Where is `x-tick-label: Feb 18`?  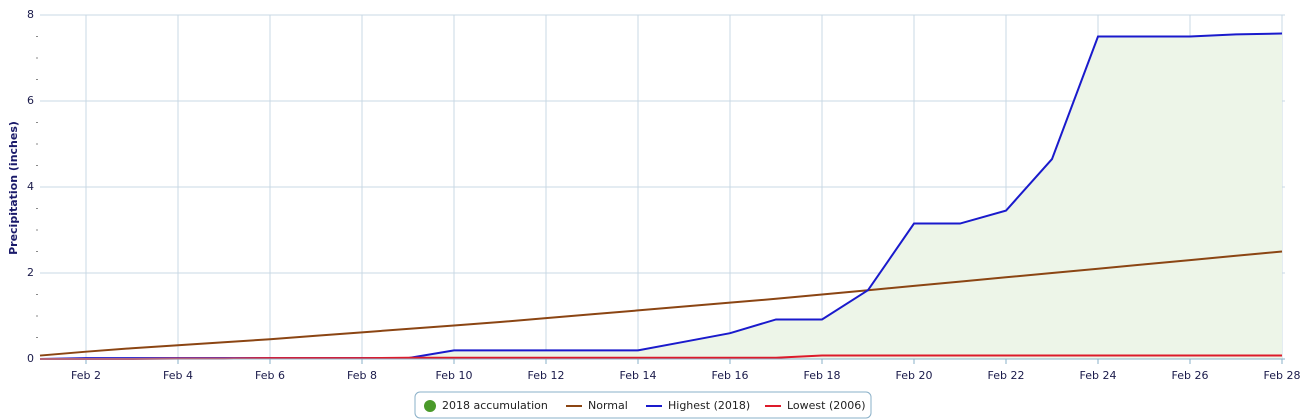
x-tick-label: Feb 18 is located at coordinates (822, 375).